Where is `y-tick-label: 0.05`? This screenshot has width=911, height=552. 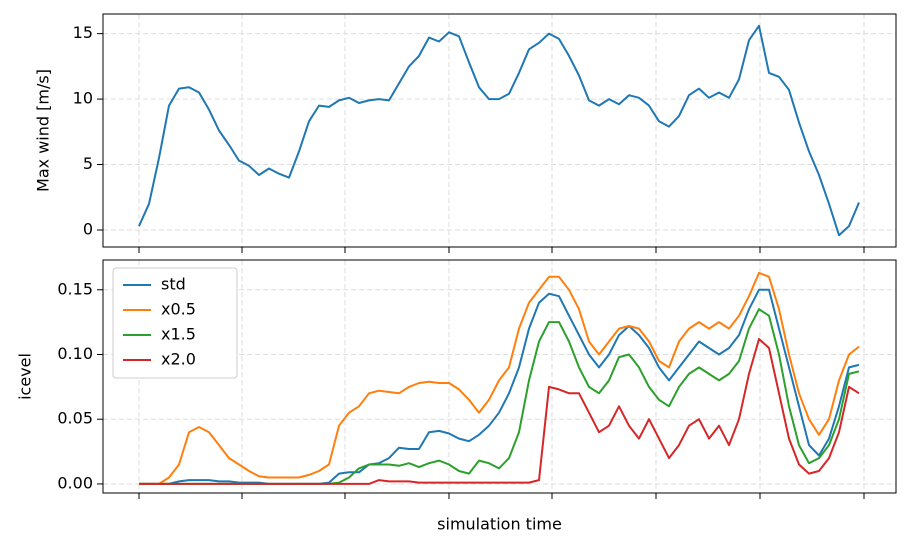 y-tick-label: 0.05 is located at coordinates (75, 418).